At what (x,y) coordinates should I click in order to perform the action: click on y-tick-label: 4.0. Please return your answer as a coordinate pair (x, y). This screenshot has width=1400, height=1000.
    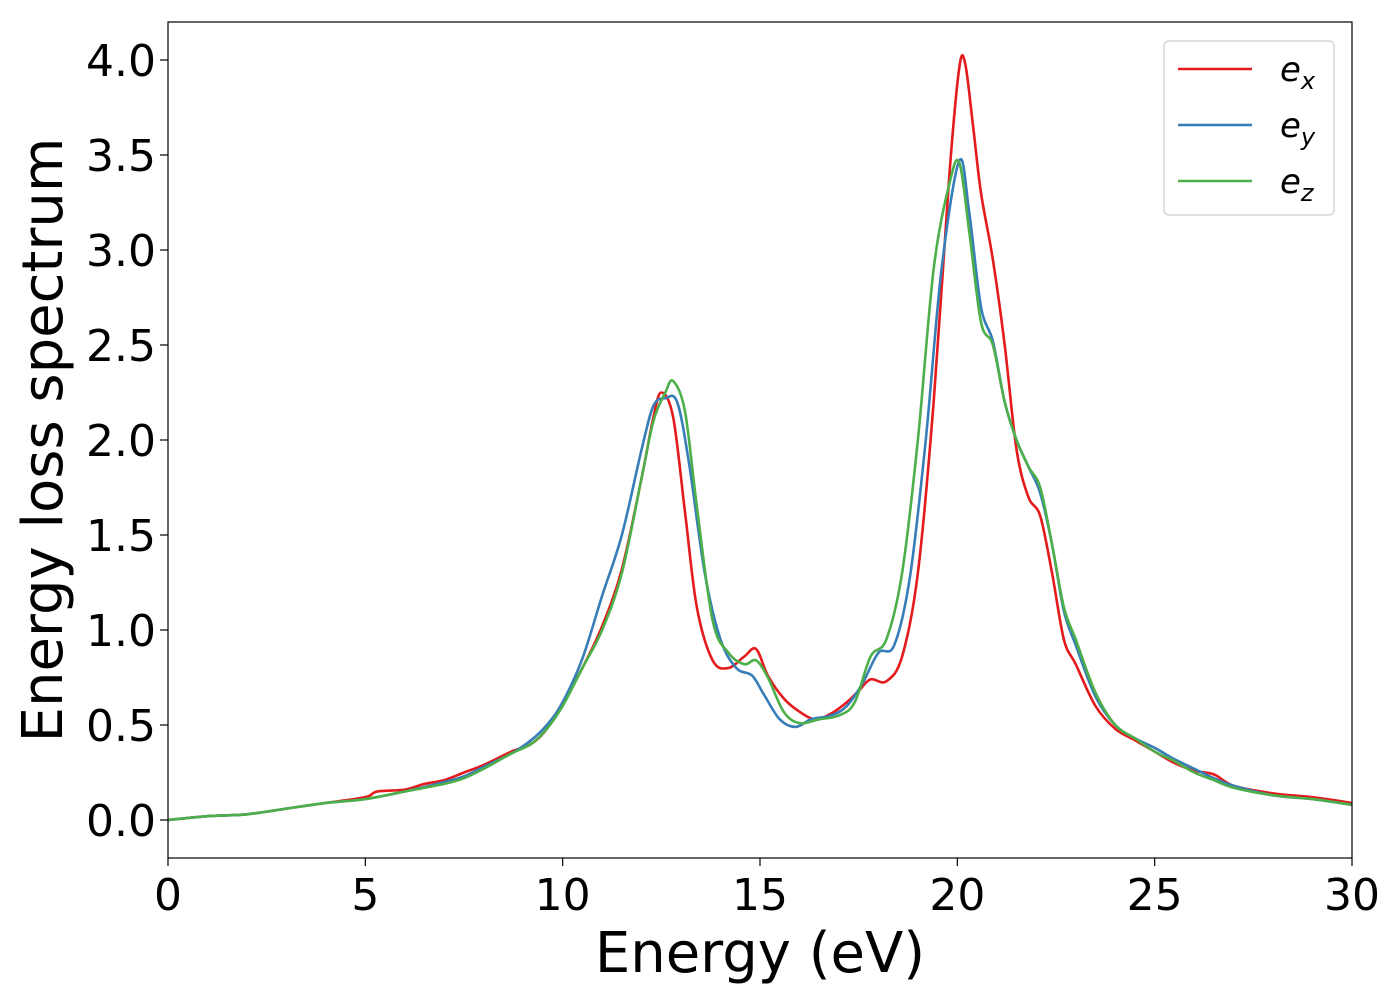
    Looking at the image, I should click on (121, 61).